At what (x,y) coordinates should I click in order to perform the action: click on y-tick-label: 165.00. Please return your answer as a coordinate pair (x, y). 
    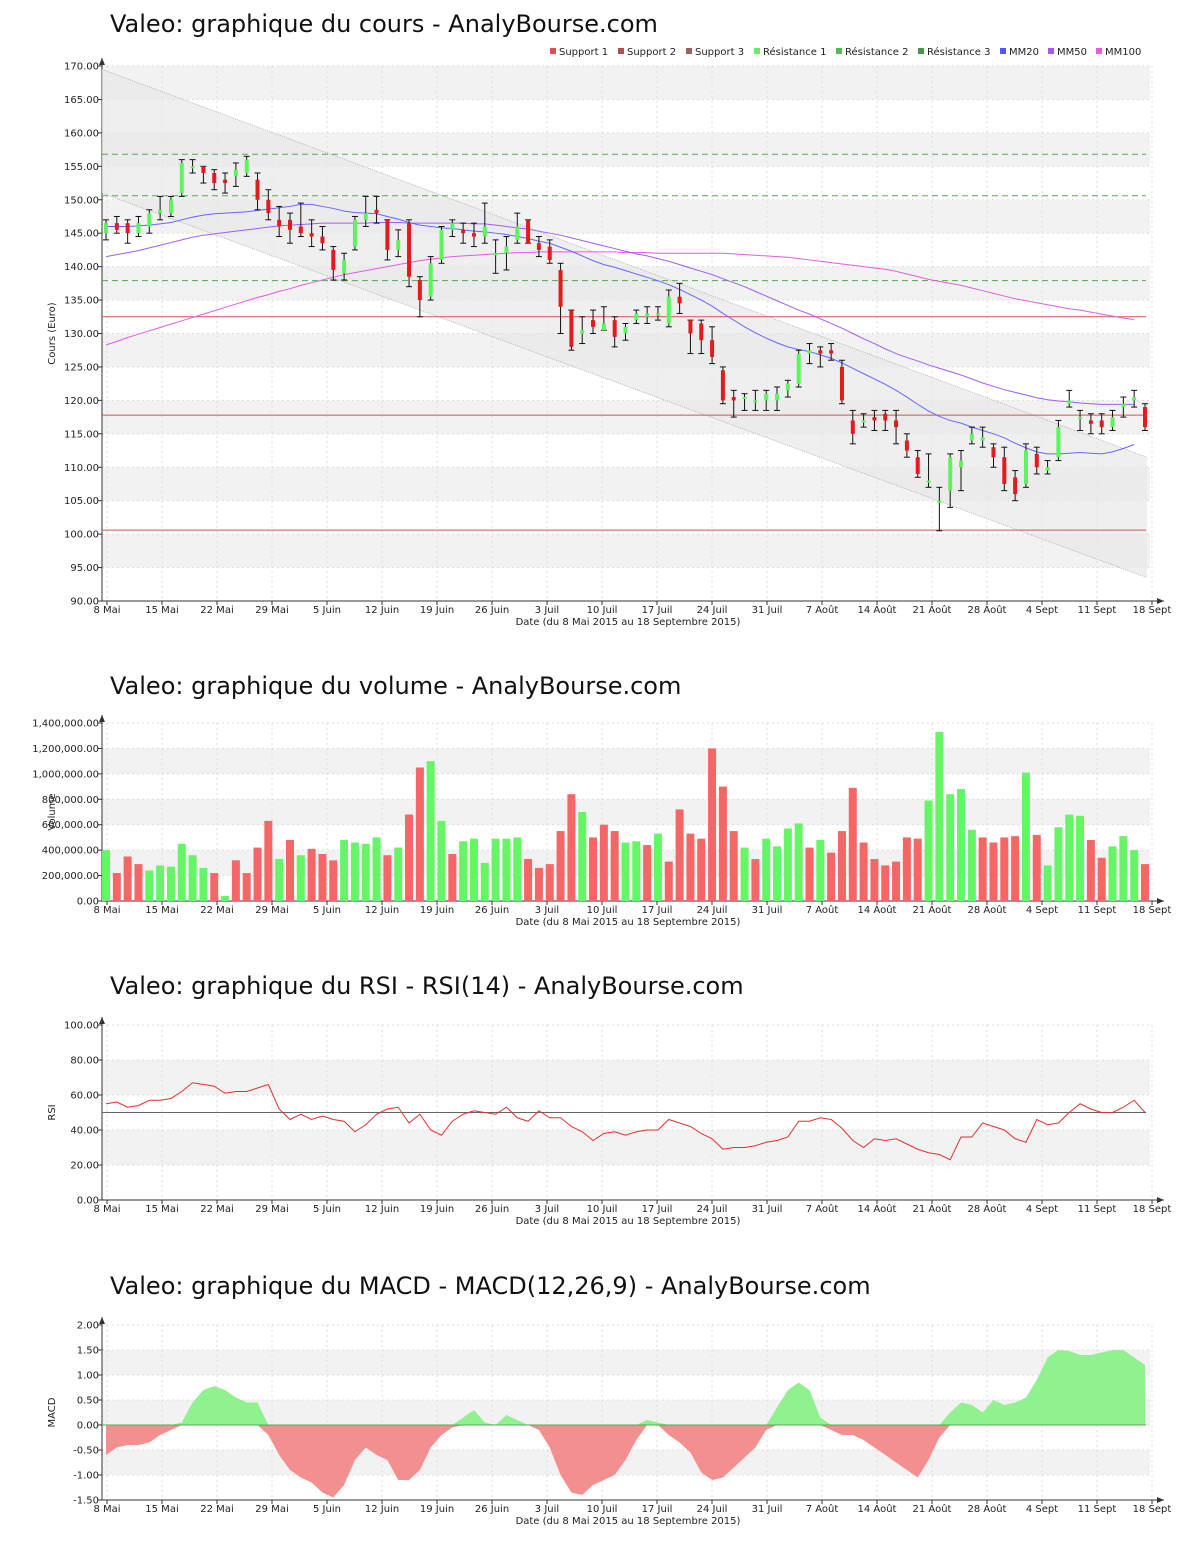
    Looking at the image, I should click on (81, 100).